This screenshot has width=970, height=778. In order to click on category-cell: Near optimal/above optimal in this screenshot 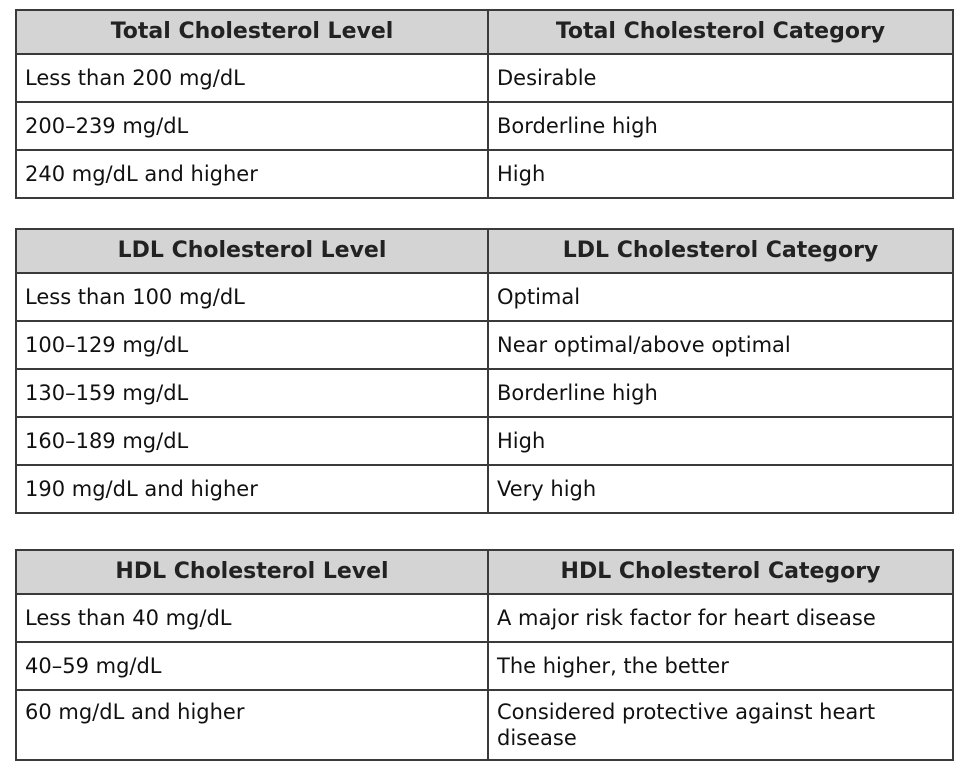, I will do `click(720, 345)`.